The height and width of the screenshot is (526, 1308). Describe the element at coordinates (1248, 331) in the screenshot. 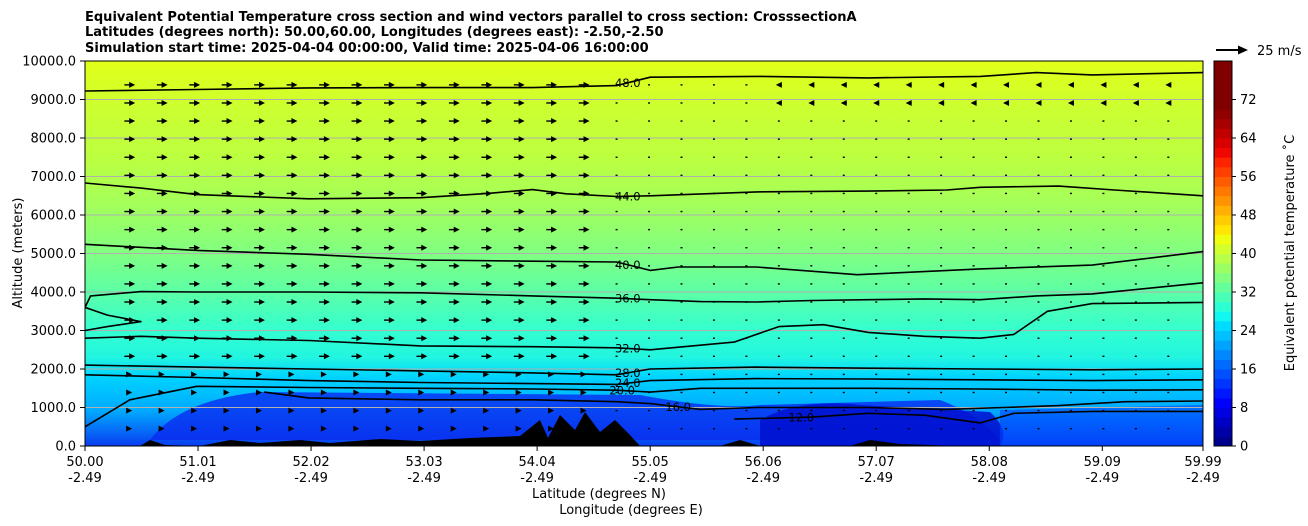

I see `colorbar-tick-label: 24` at that location.